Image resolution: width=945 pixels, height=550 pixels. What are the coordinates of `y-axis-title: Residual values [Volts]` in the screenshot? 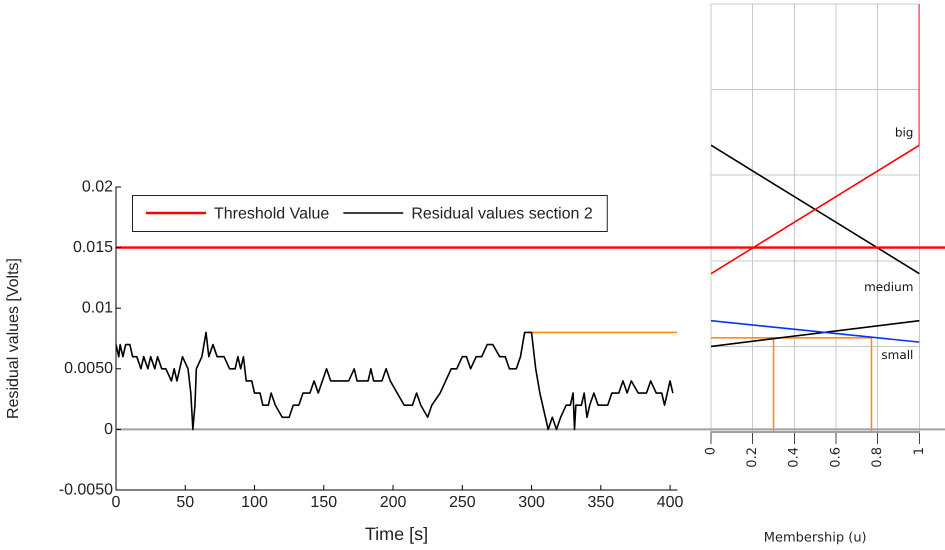 It's located at (13, 338).